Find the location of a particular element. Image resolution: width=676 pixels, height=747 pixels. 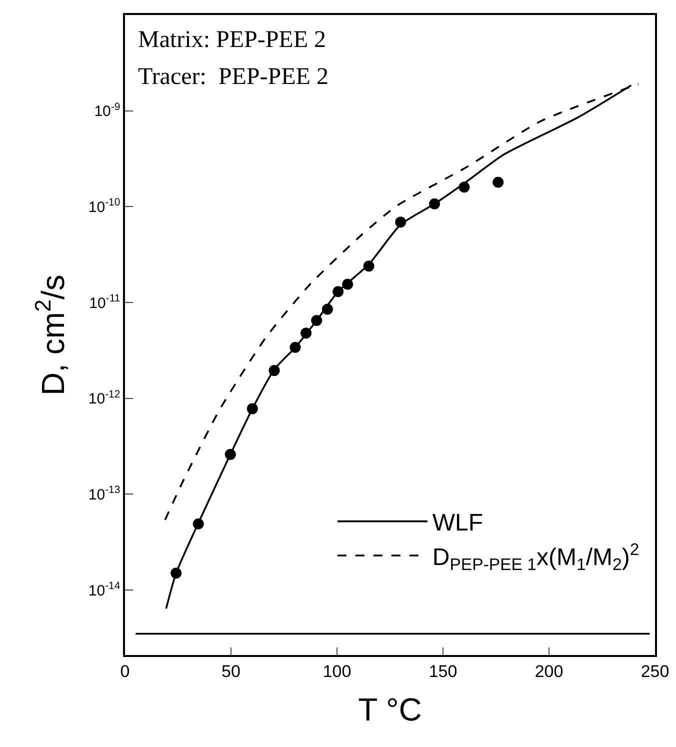

legend-label: WLF is located at coordinates (458, 523).